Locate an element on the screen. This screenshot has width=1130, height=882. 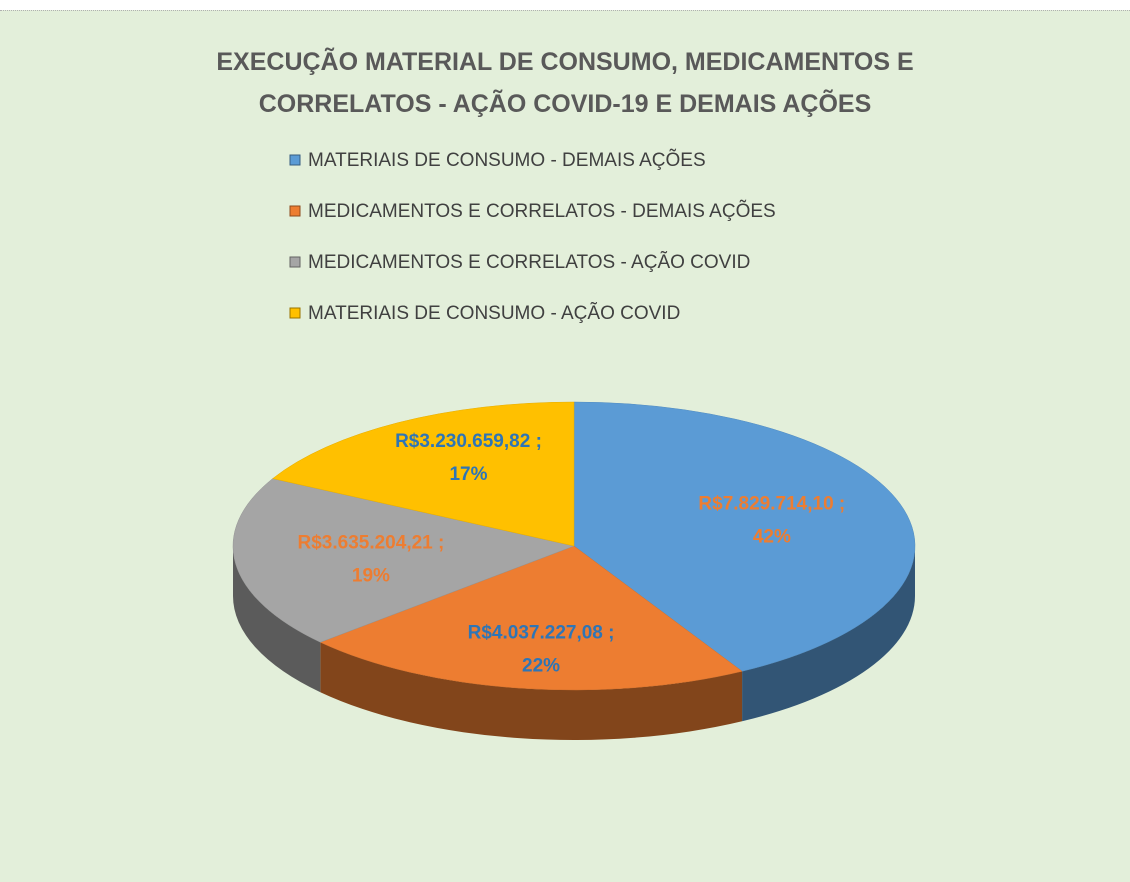
legend-label: MEDICAMENTOS E CORRELATOS - AÇÃO COVID is located at coordinates (529, 262).